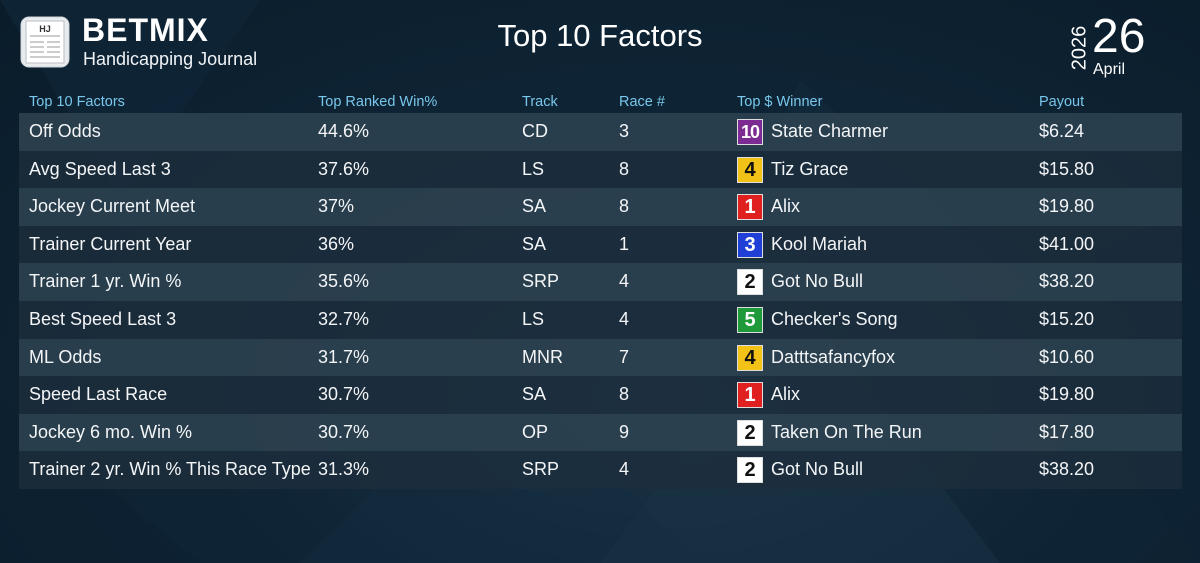 This screenshot has height=563, width=1200. Describe the element at coordinates (45, 42) in the screenshot. I see `journal-logo-icon: HJ` at that location.